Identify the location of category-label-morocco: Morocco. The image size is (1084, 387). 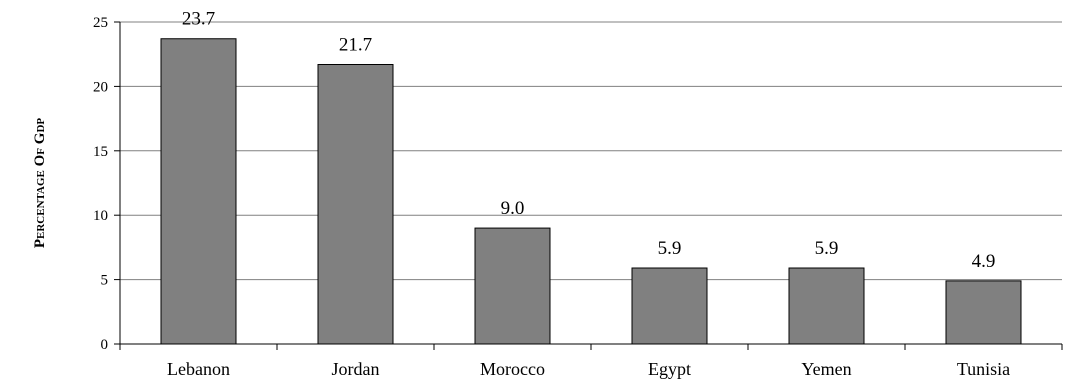
(512, 369).